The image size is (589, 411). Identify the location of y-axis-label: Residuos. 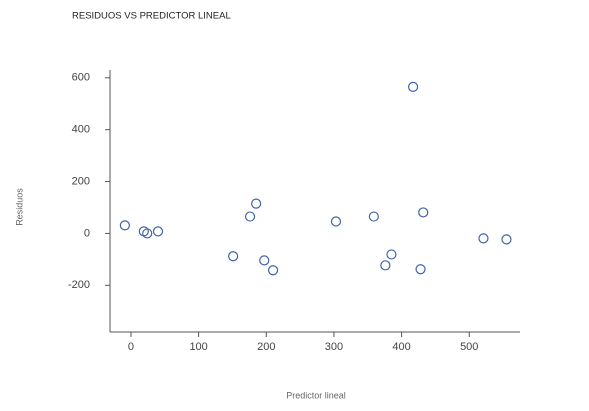
(19, 207).